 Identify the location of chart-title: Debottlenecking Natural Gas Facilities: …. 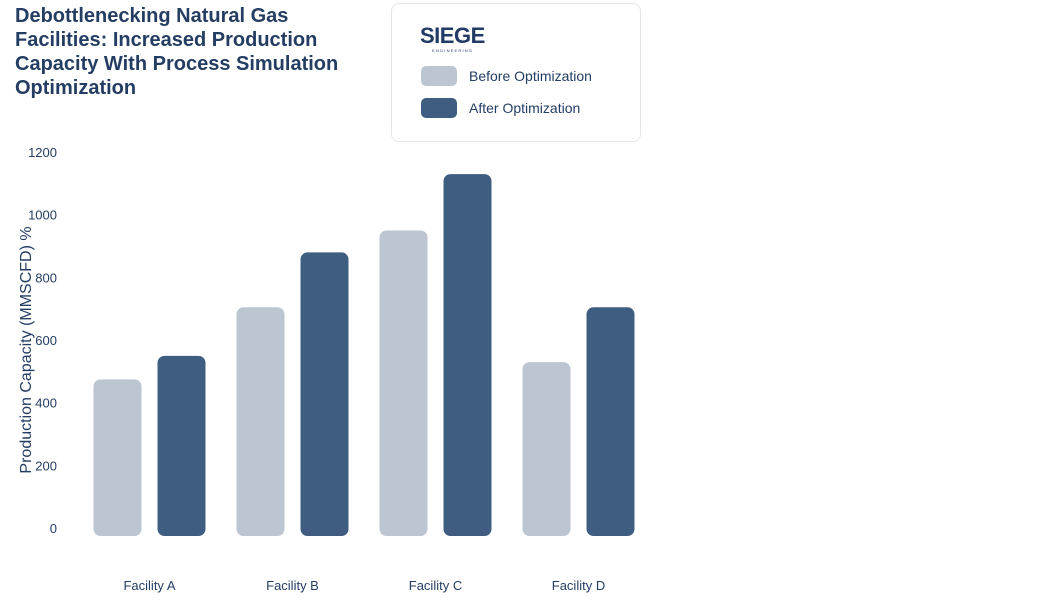
(177, 52).